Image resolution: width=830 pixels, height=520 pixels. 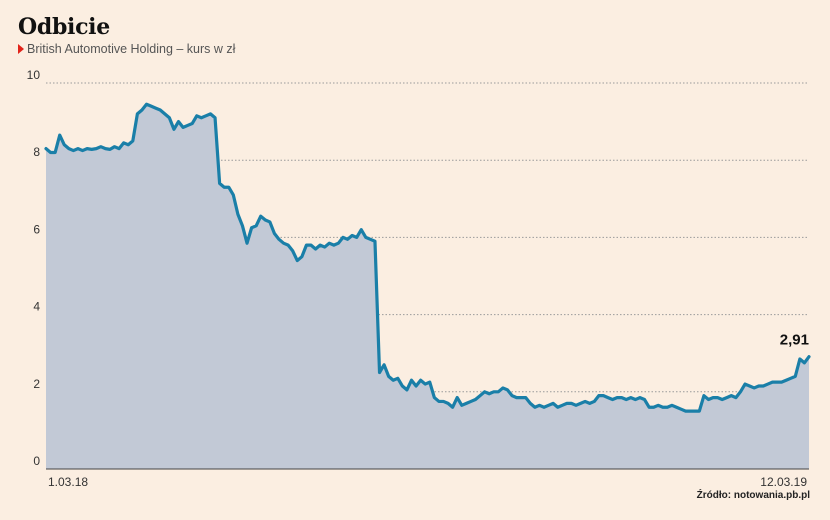 I want to click on last-value-label: 2,91, so click(x=794, y=340).